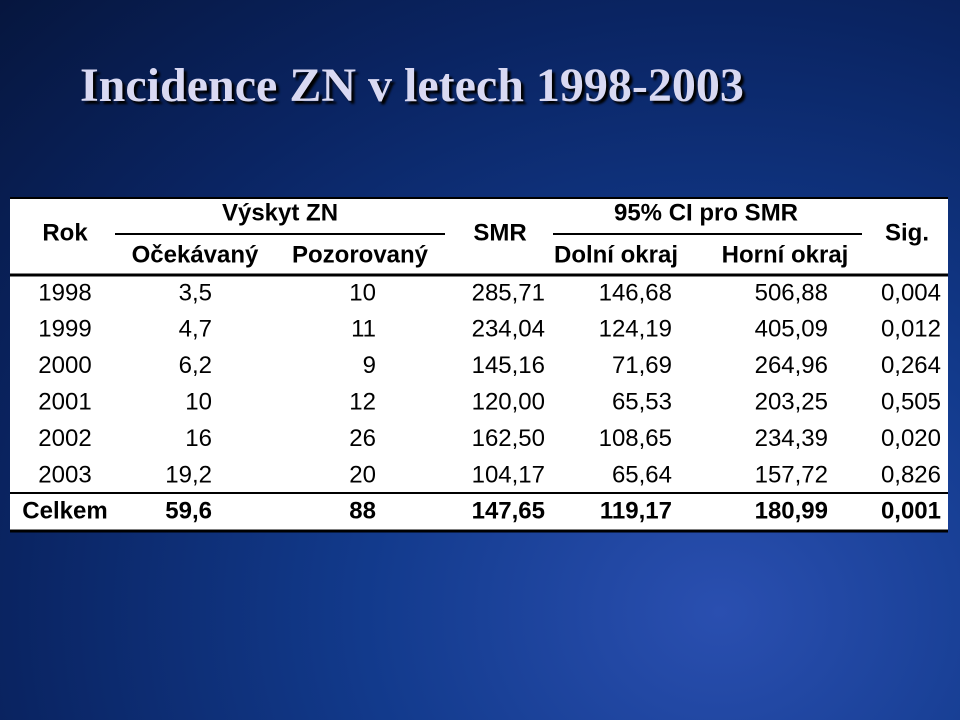 The image size is (960, 720). What do you see at coordinates (499, 232) in the screenshot?
I see `header-cell: SMR` at bounding box center [499, 232].